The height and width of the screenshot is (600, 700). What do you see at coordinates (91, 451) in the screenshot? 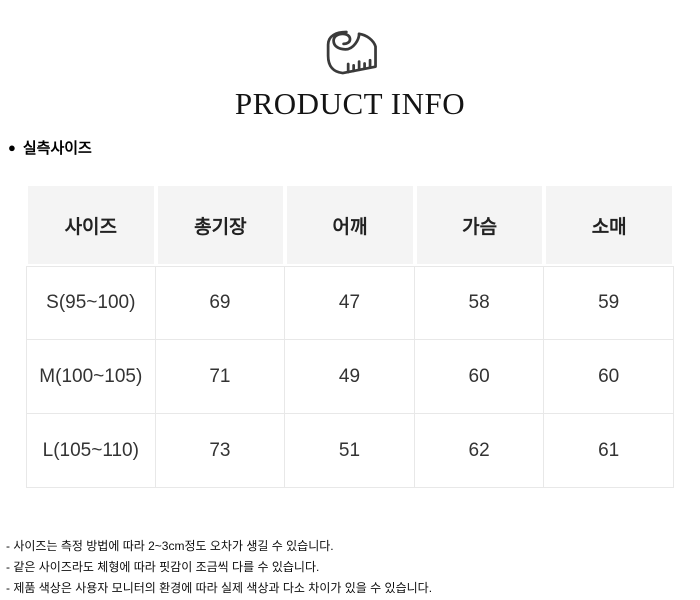
I see `cell-size: L(105~110)` at bounding box center [91, 451].